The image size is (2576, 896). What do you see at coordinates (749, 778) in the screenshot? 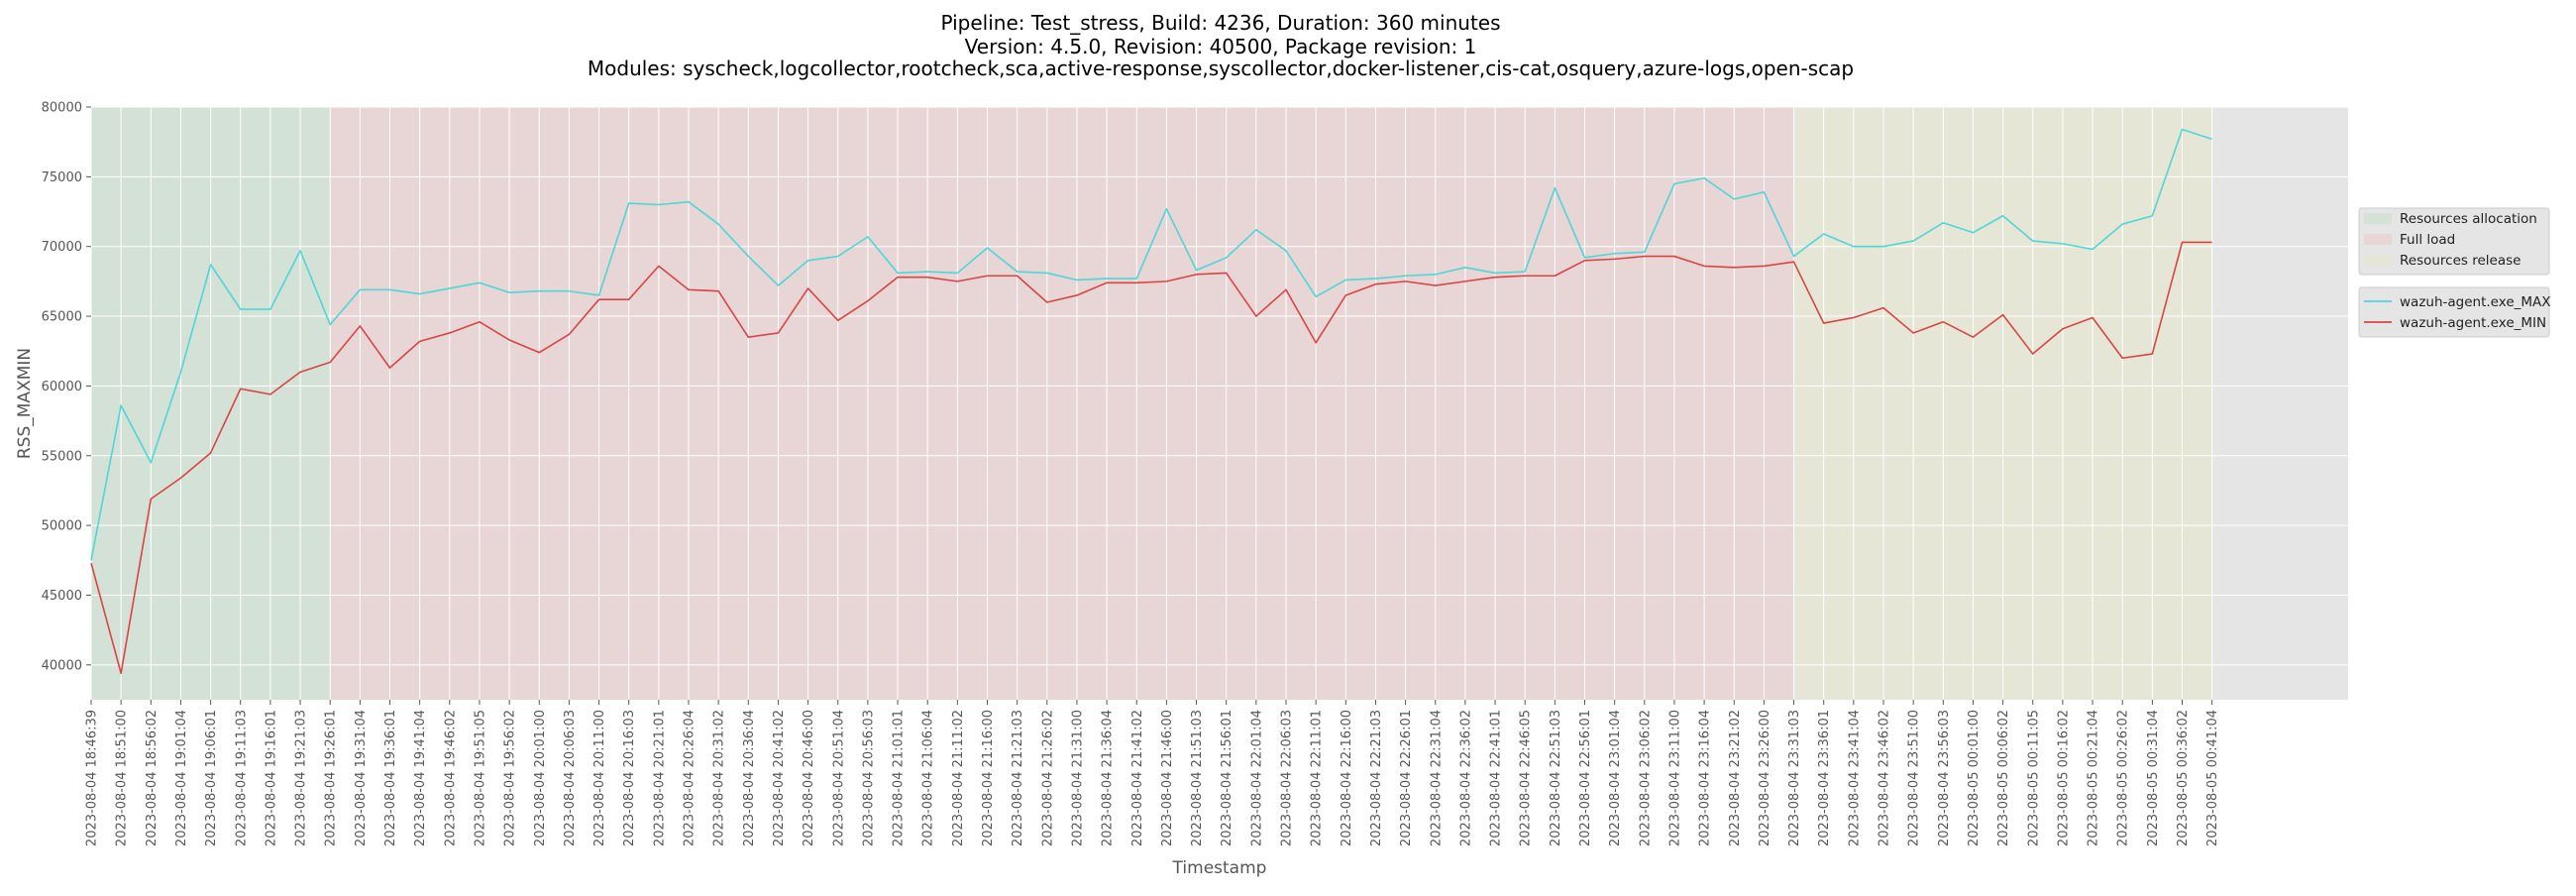
I see `x-tick-label-22: 2023-08-04 20:36:04` at bounding box center [749, 778].